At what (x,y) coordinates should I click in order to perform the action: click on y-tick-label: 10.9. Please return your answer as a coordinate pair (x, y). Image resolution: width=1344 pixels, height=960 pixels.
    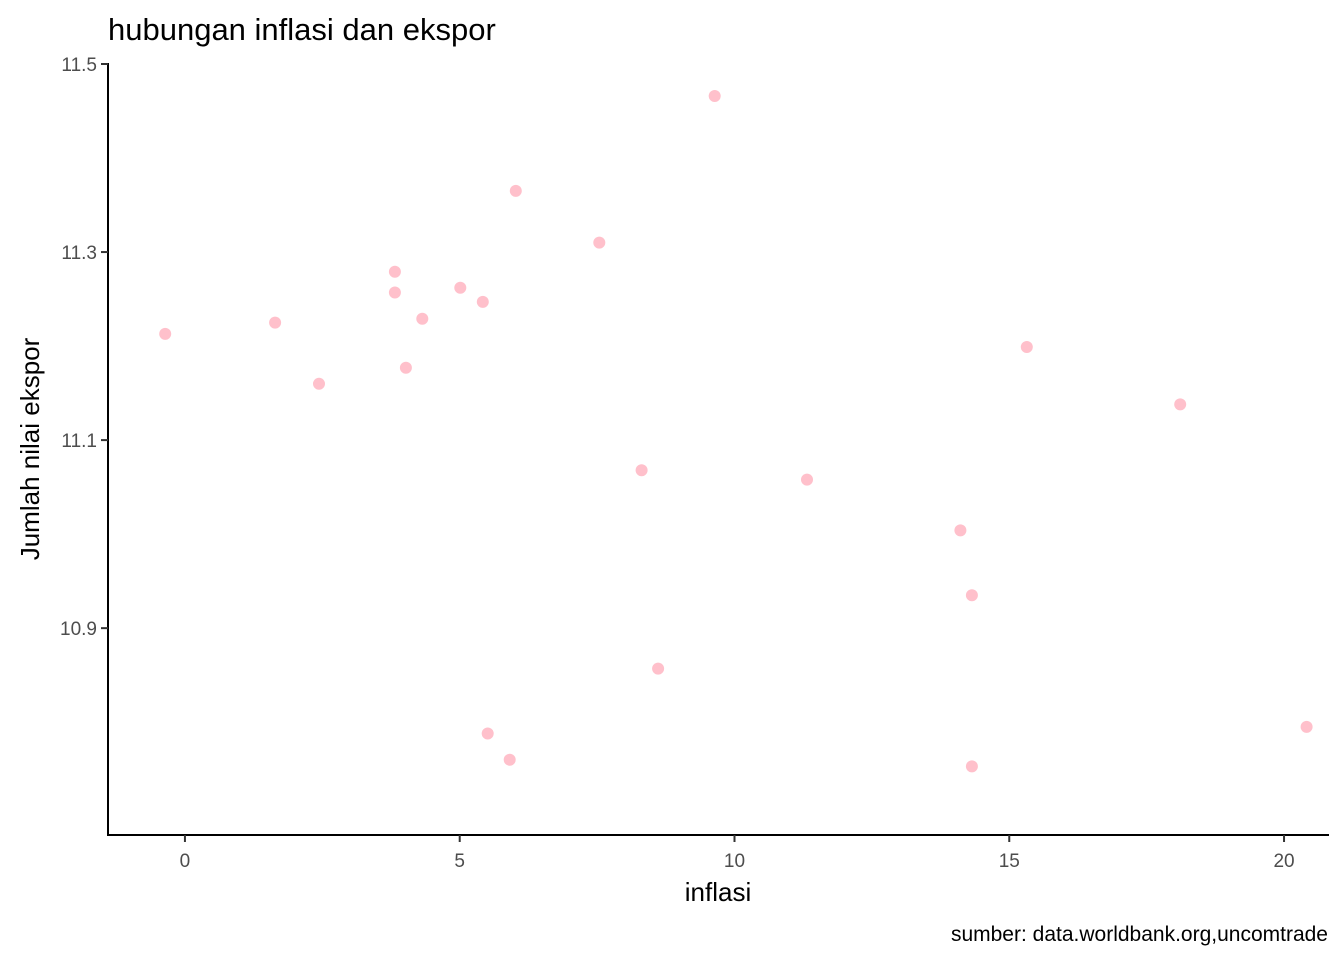
    Looking at the image, I should click on (78, 629).